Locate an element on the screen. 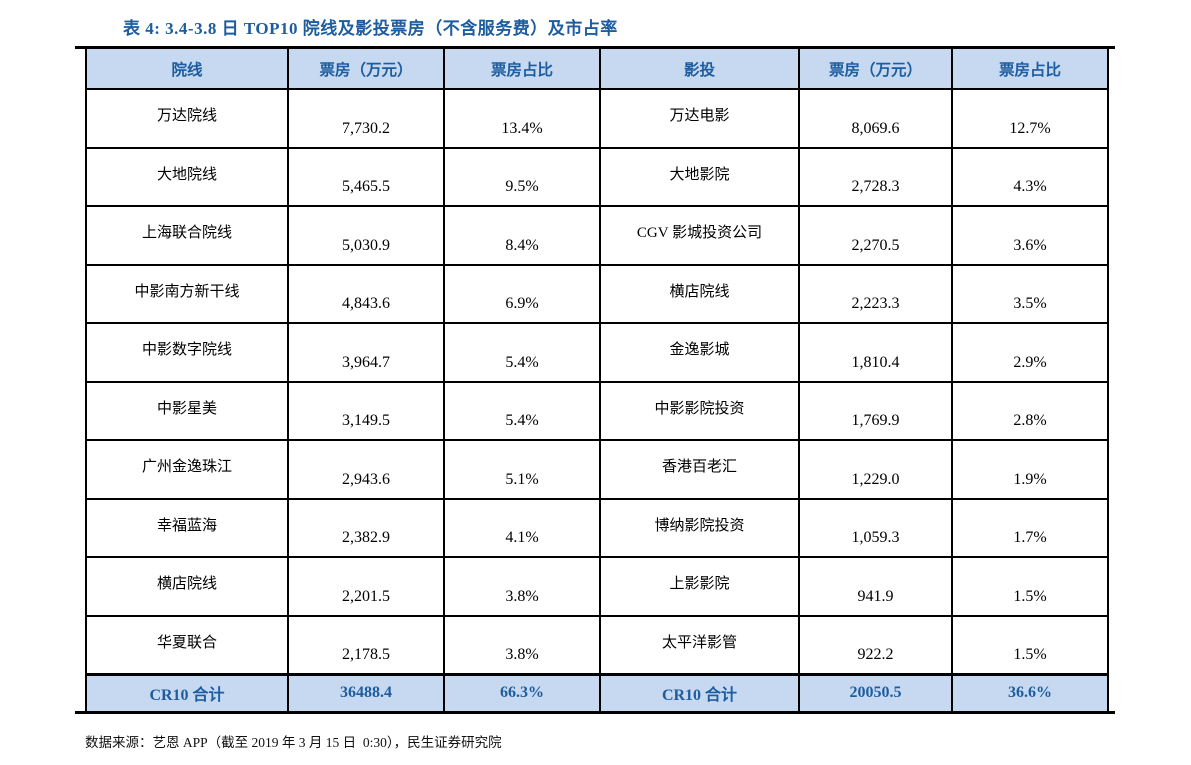  cell-investor-share: 12.7% is located at coordinates (1030, 118).